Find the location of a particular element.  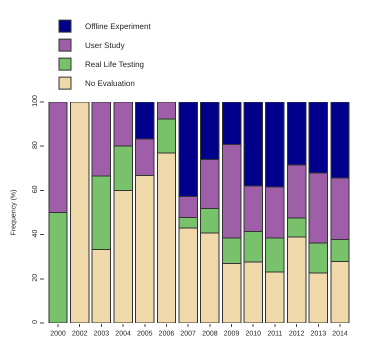

legend-label: No Evaluation is located at coordinates (110, 83).